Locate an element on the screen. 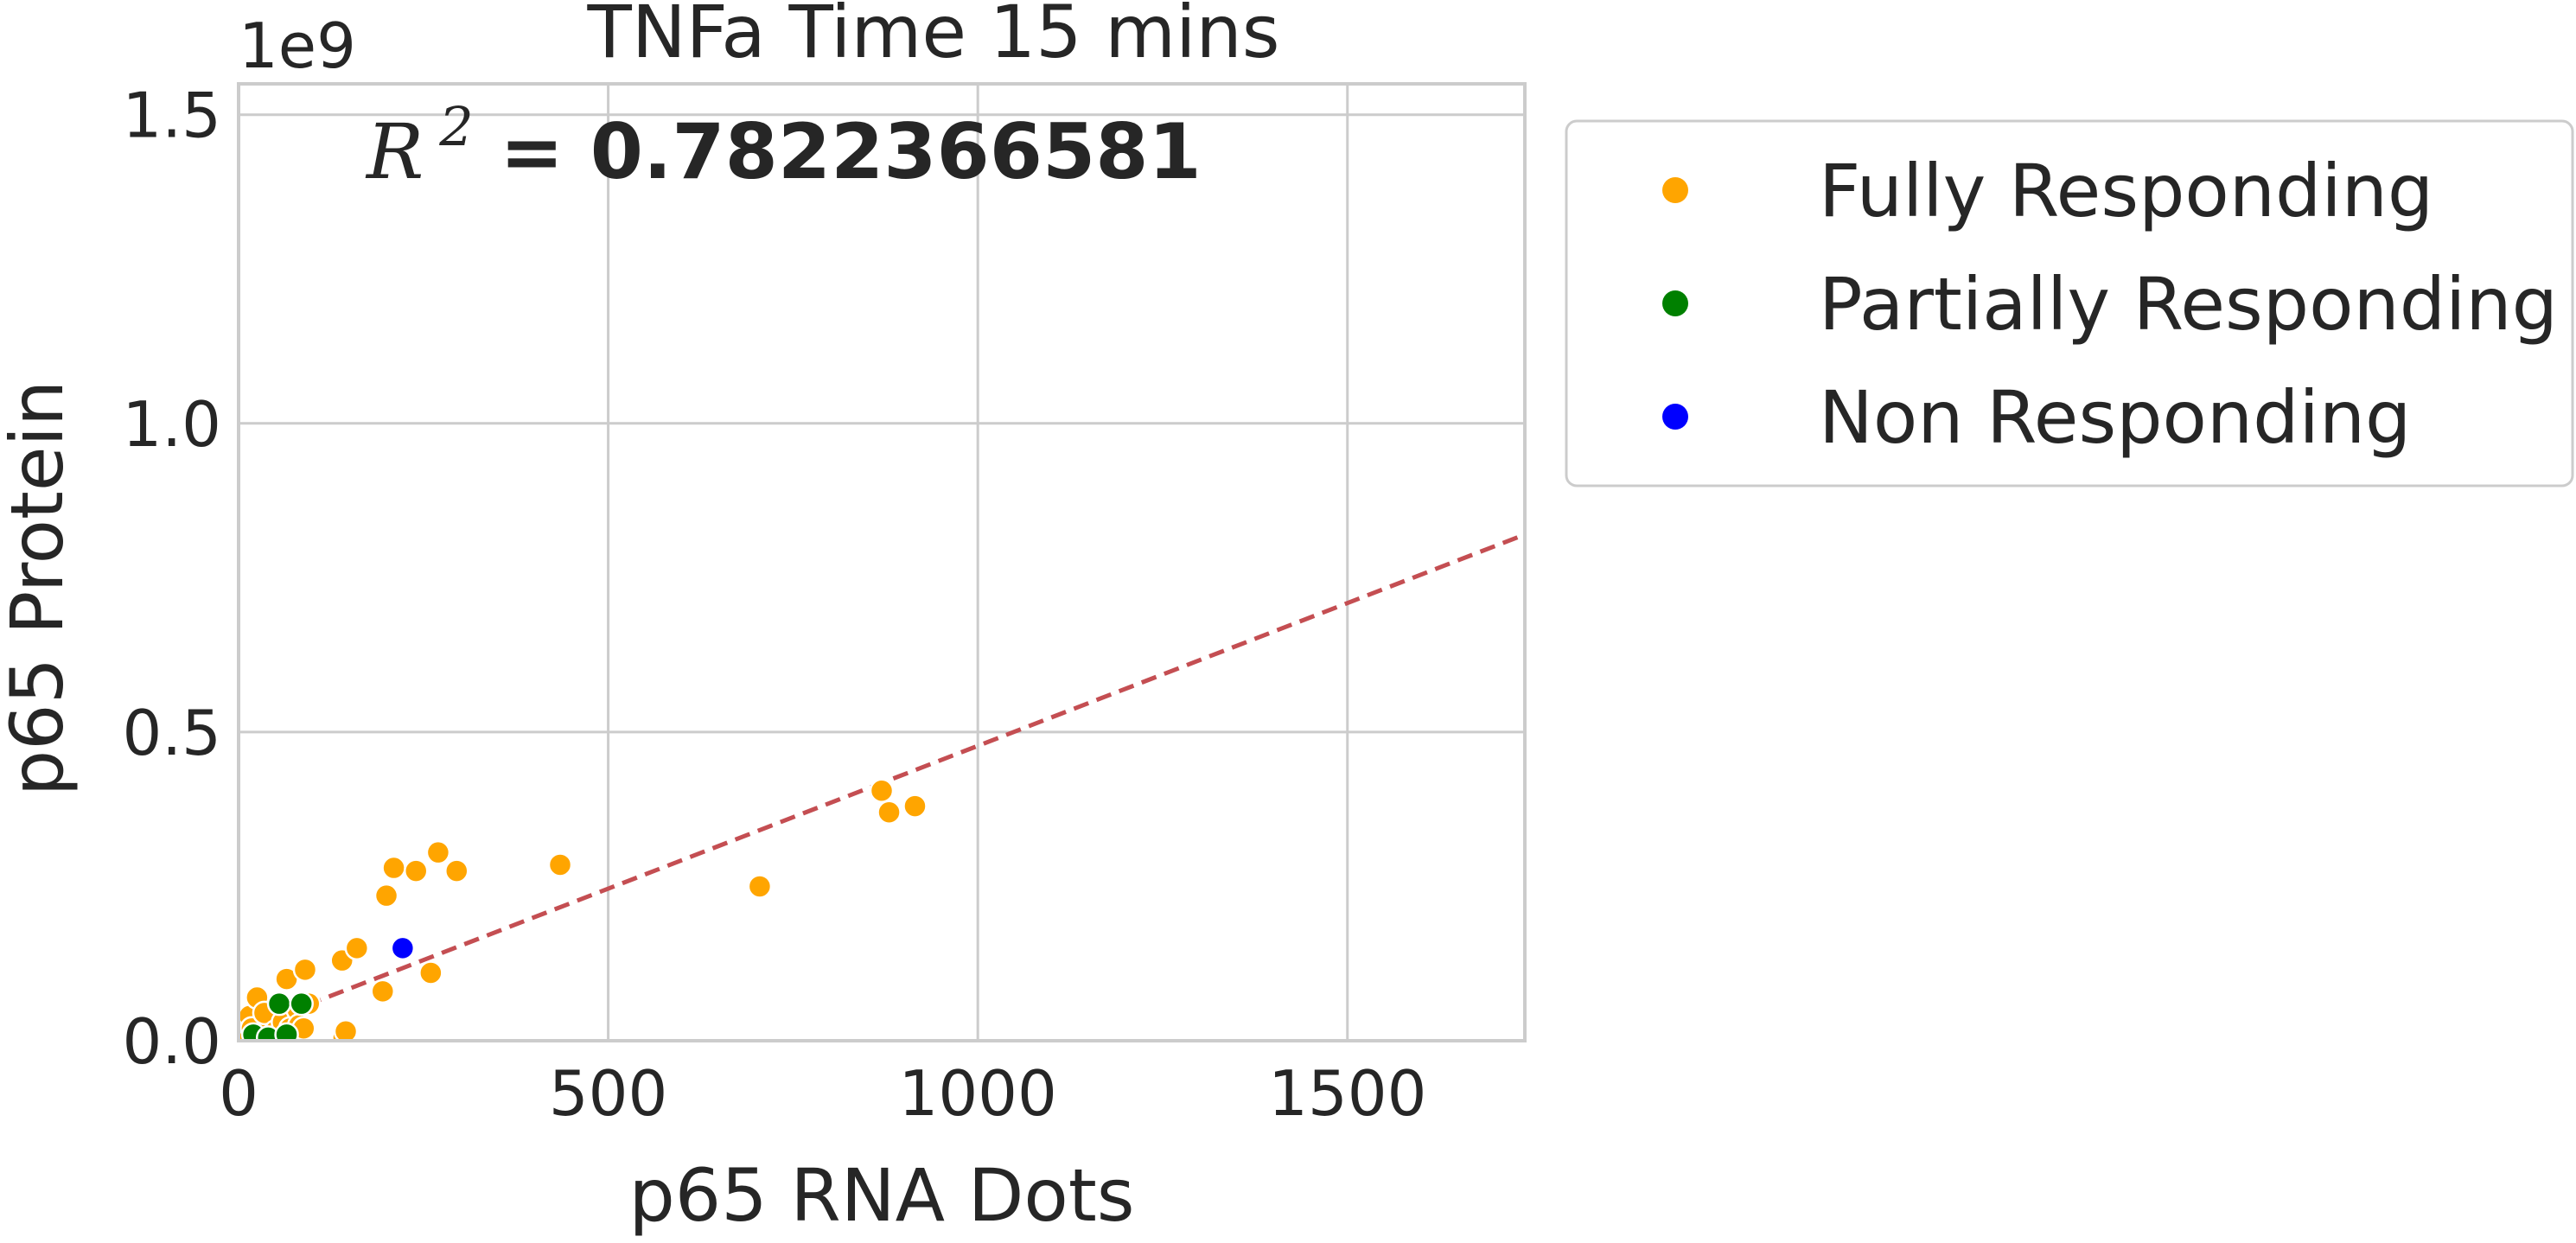 The image size is (2576, 1243). y-axis-label: p65 Protein is located at coordinates (40, 588).